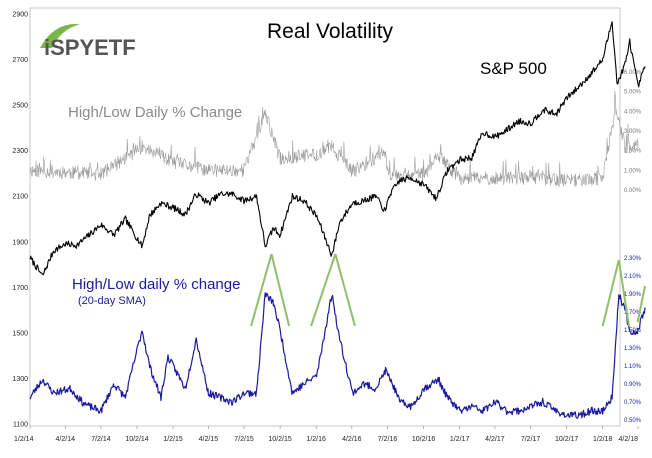 Image resolution: width=652 pixels, height=458 pixels. Describe the element at coordinates (633, 421) in the screenshot. I see `right-lower-tick-label: 0.50%` at that location.